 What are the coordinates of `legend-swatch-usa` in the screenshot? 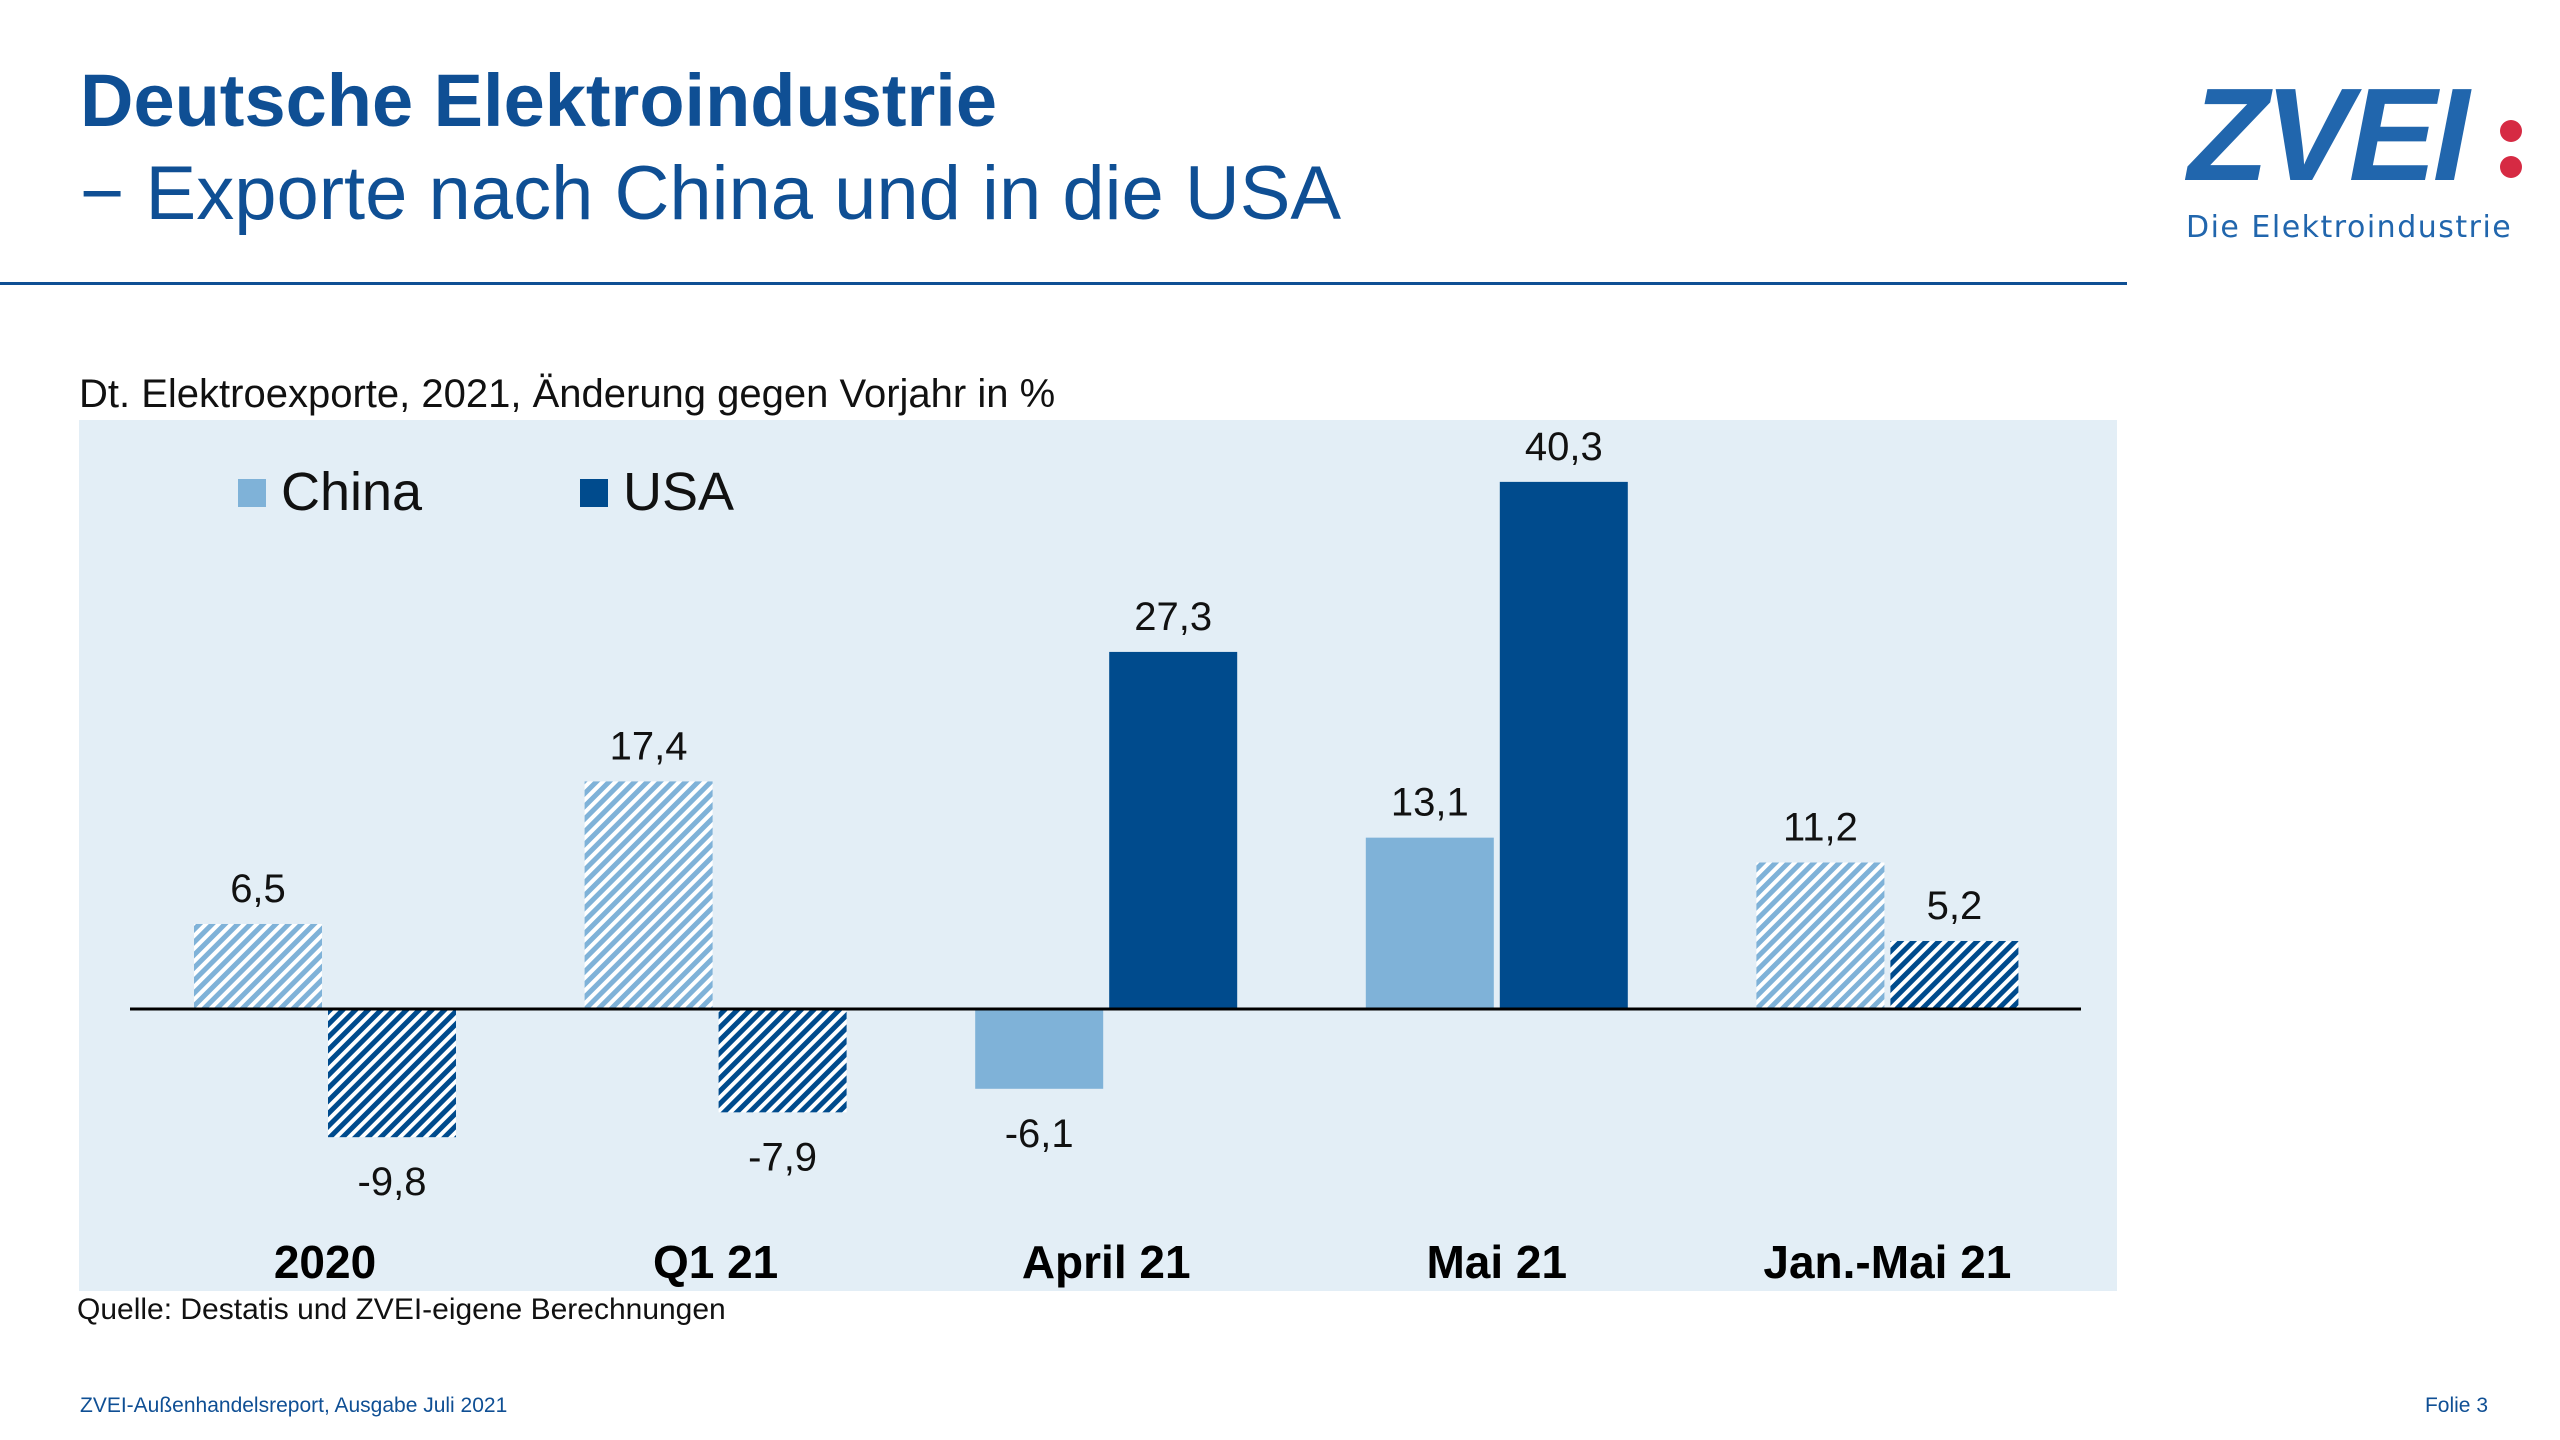 It's located at (594, 493).